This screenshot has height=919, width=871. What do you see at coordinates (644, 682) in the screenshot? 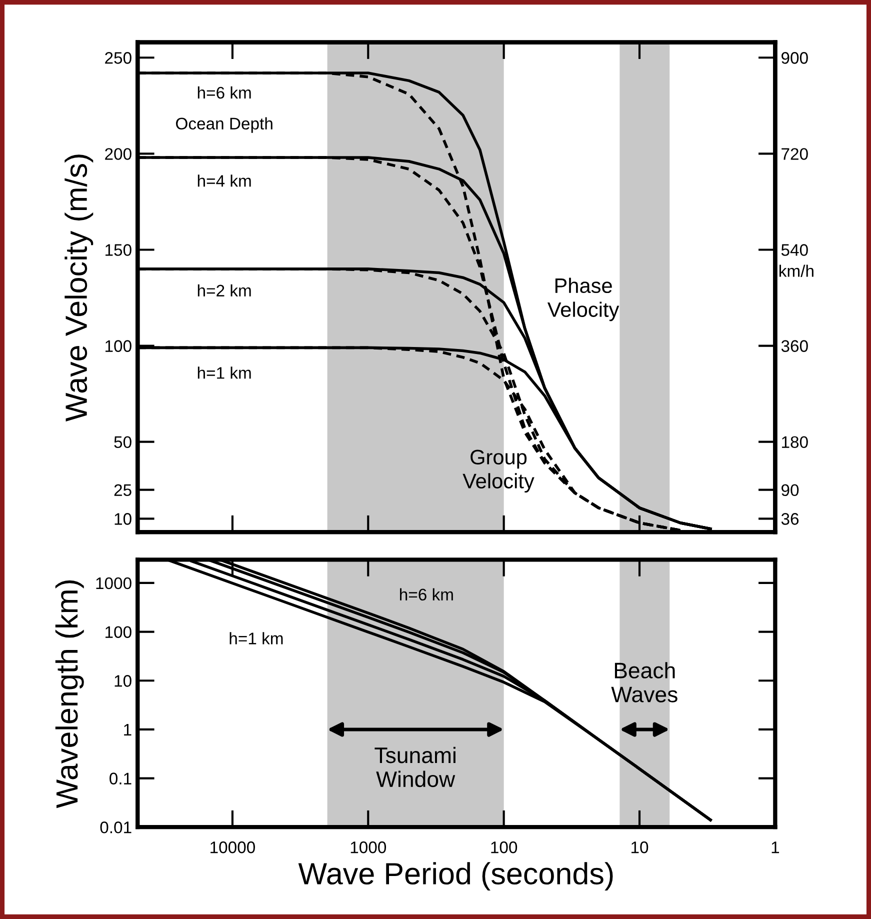
I see `band-label: Beach Waves` at bounding box center [644, 682].